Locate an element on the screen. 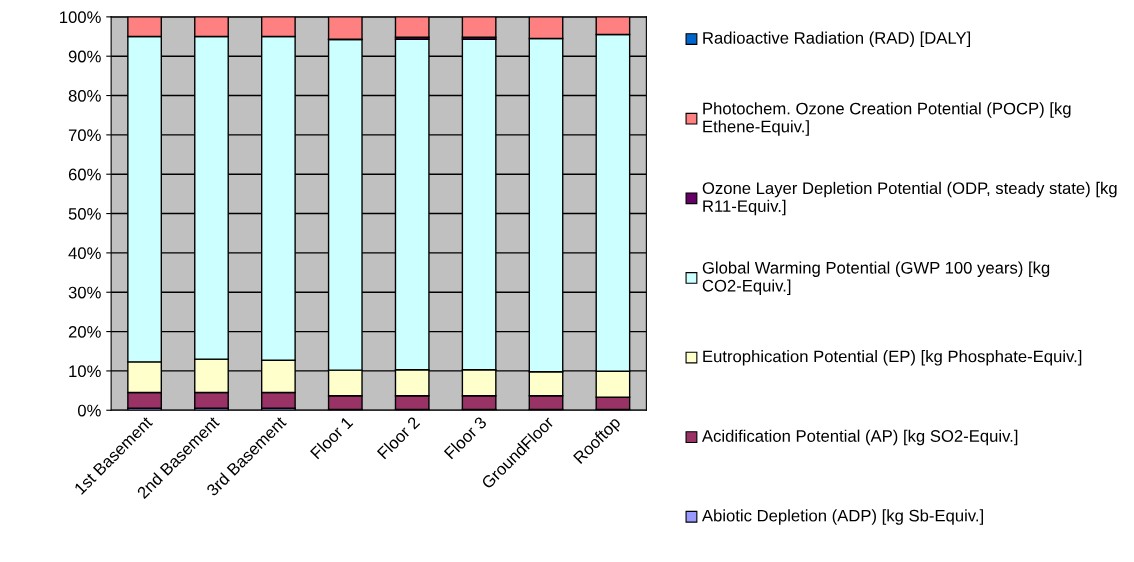  y-tick-label: 90% is located at coordinates (84, 56).